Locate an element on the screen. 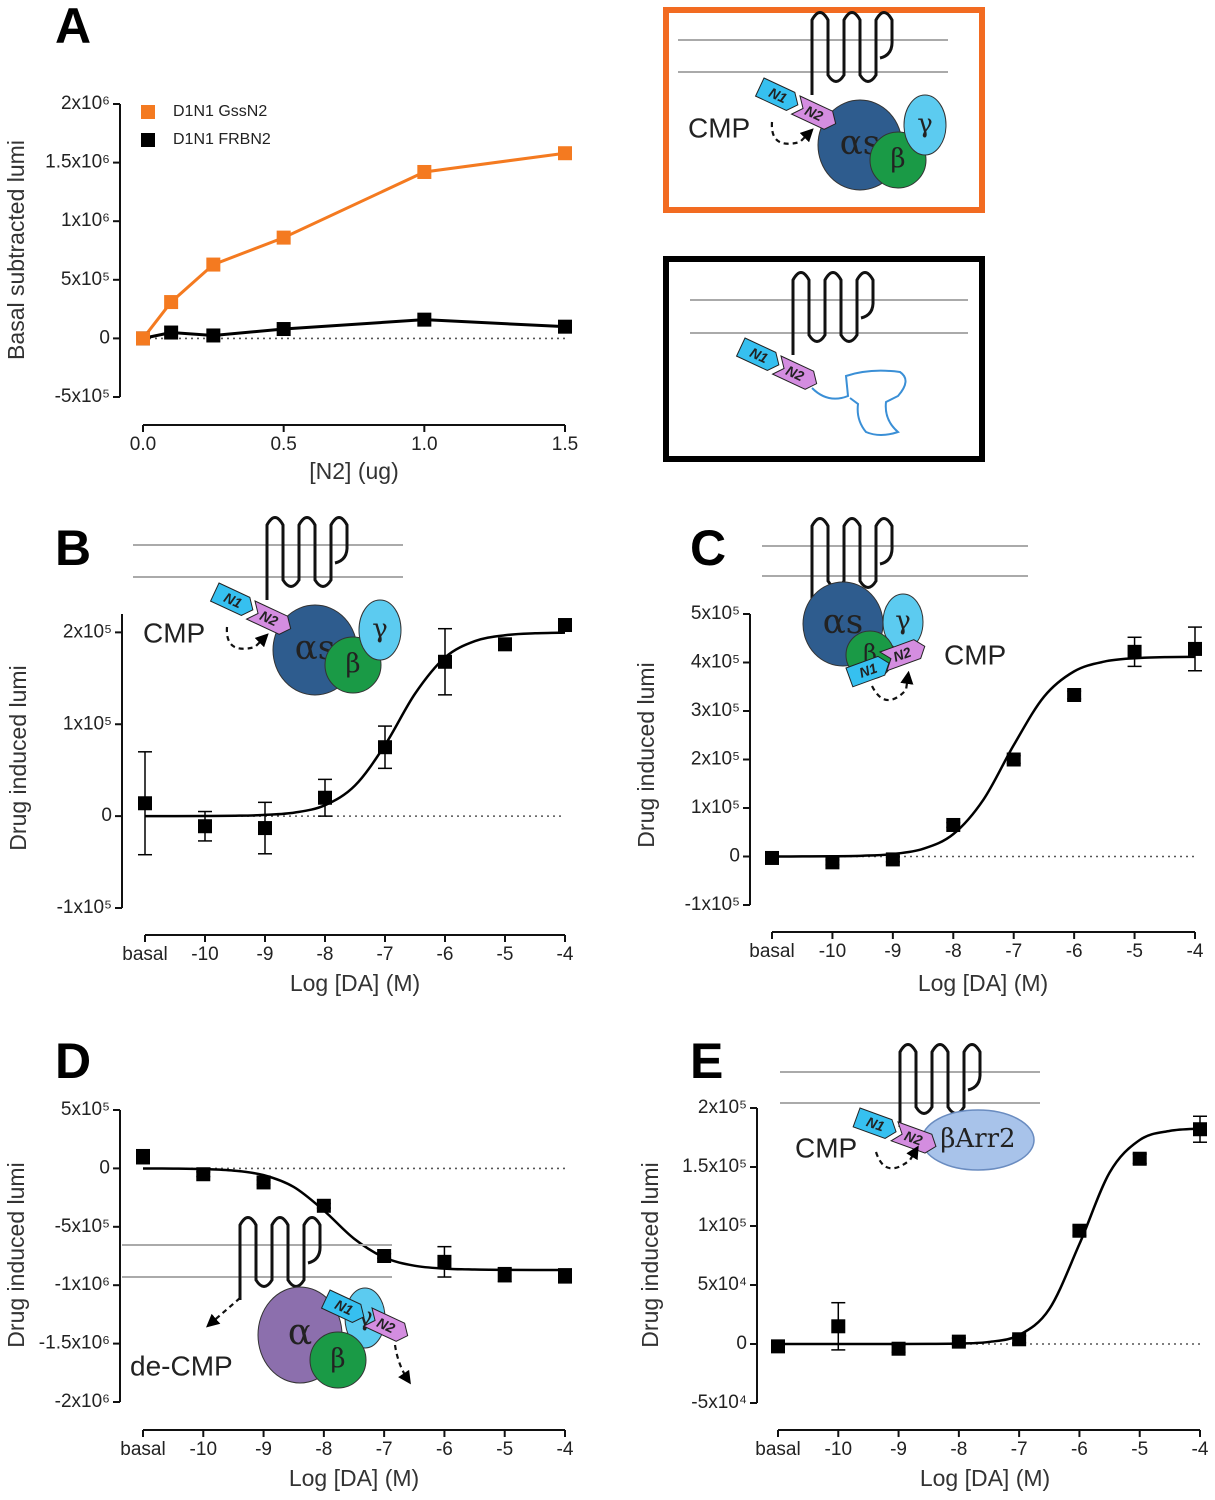 This screenshot has height=1500, width=1215. y-tick-label: -1.5x10⁶ is located at coordinates (74, 1343).